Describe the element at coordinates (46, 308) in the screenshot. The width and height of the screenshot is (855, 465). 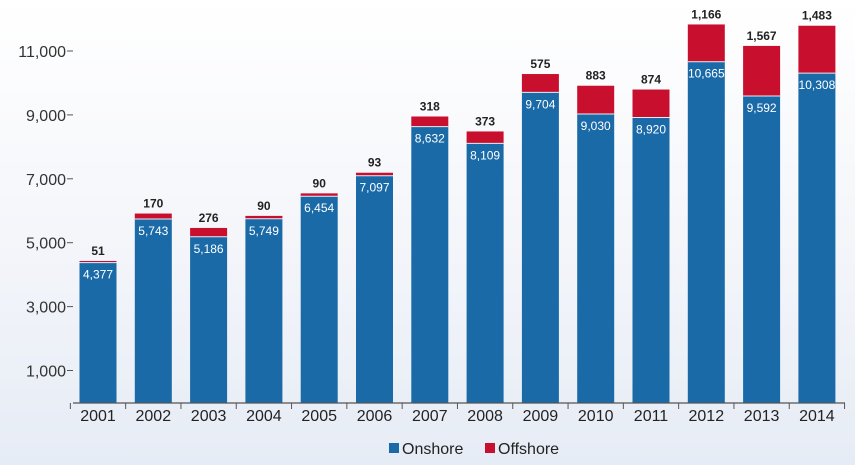
I see `y-tick-label: 3,000` at that location.